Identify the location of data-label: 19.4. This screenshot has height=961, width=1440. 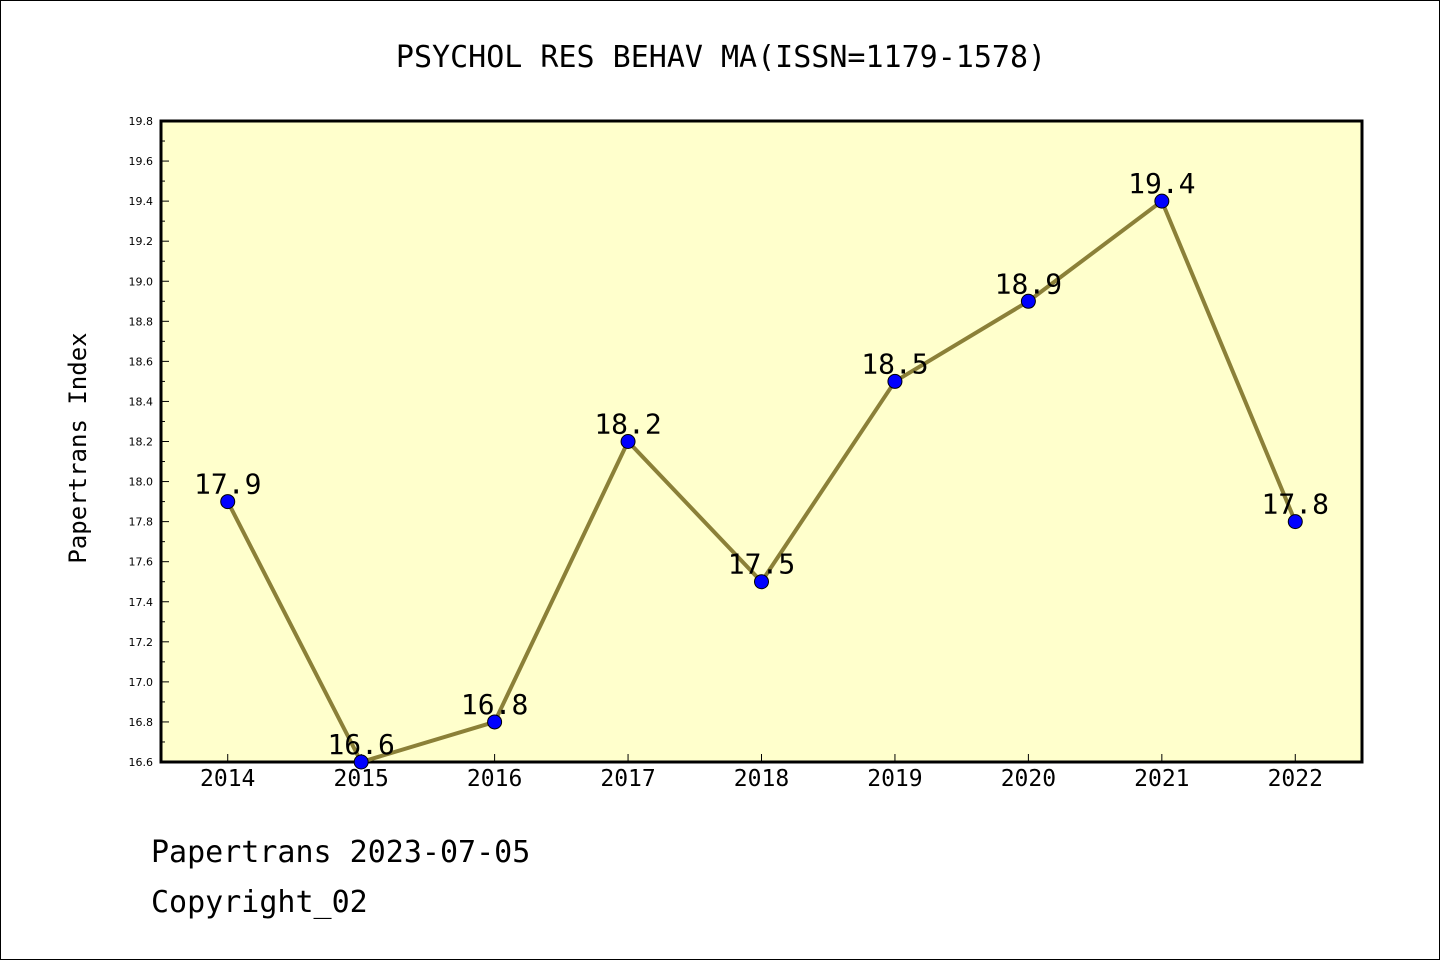
(1161, 183).